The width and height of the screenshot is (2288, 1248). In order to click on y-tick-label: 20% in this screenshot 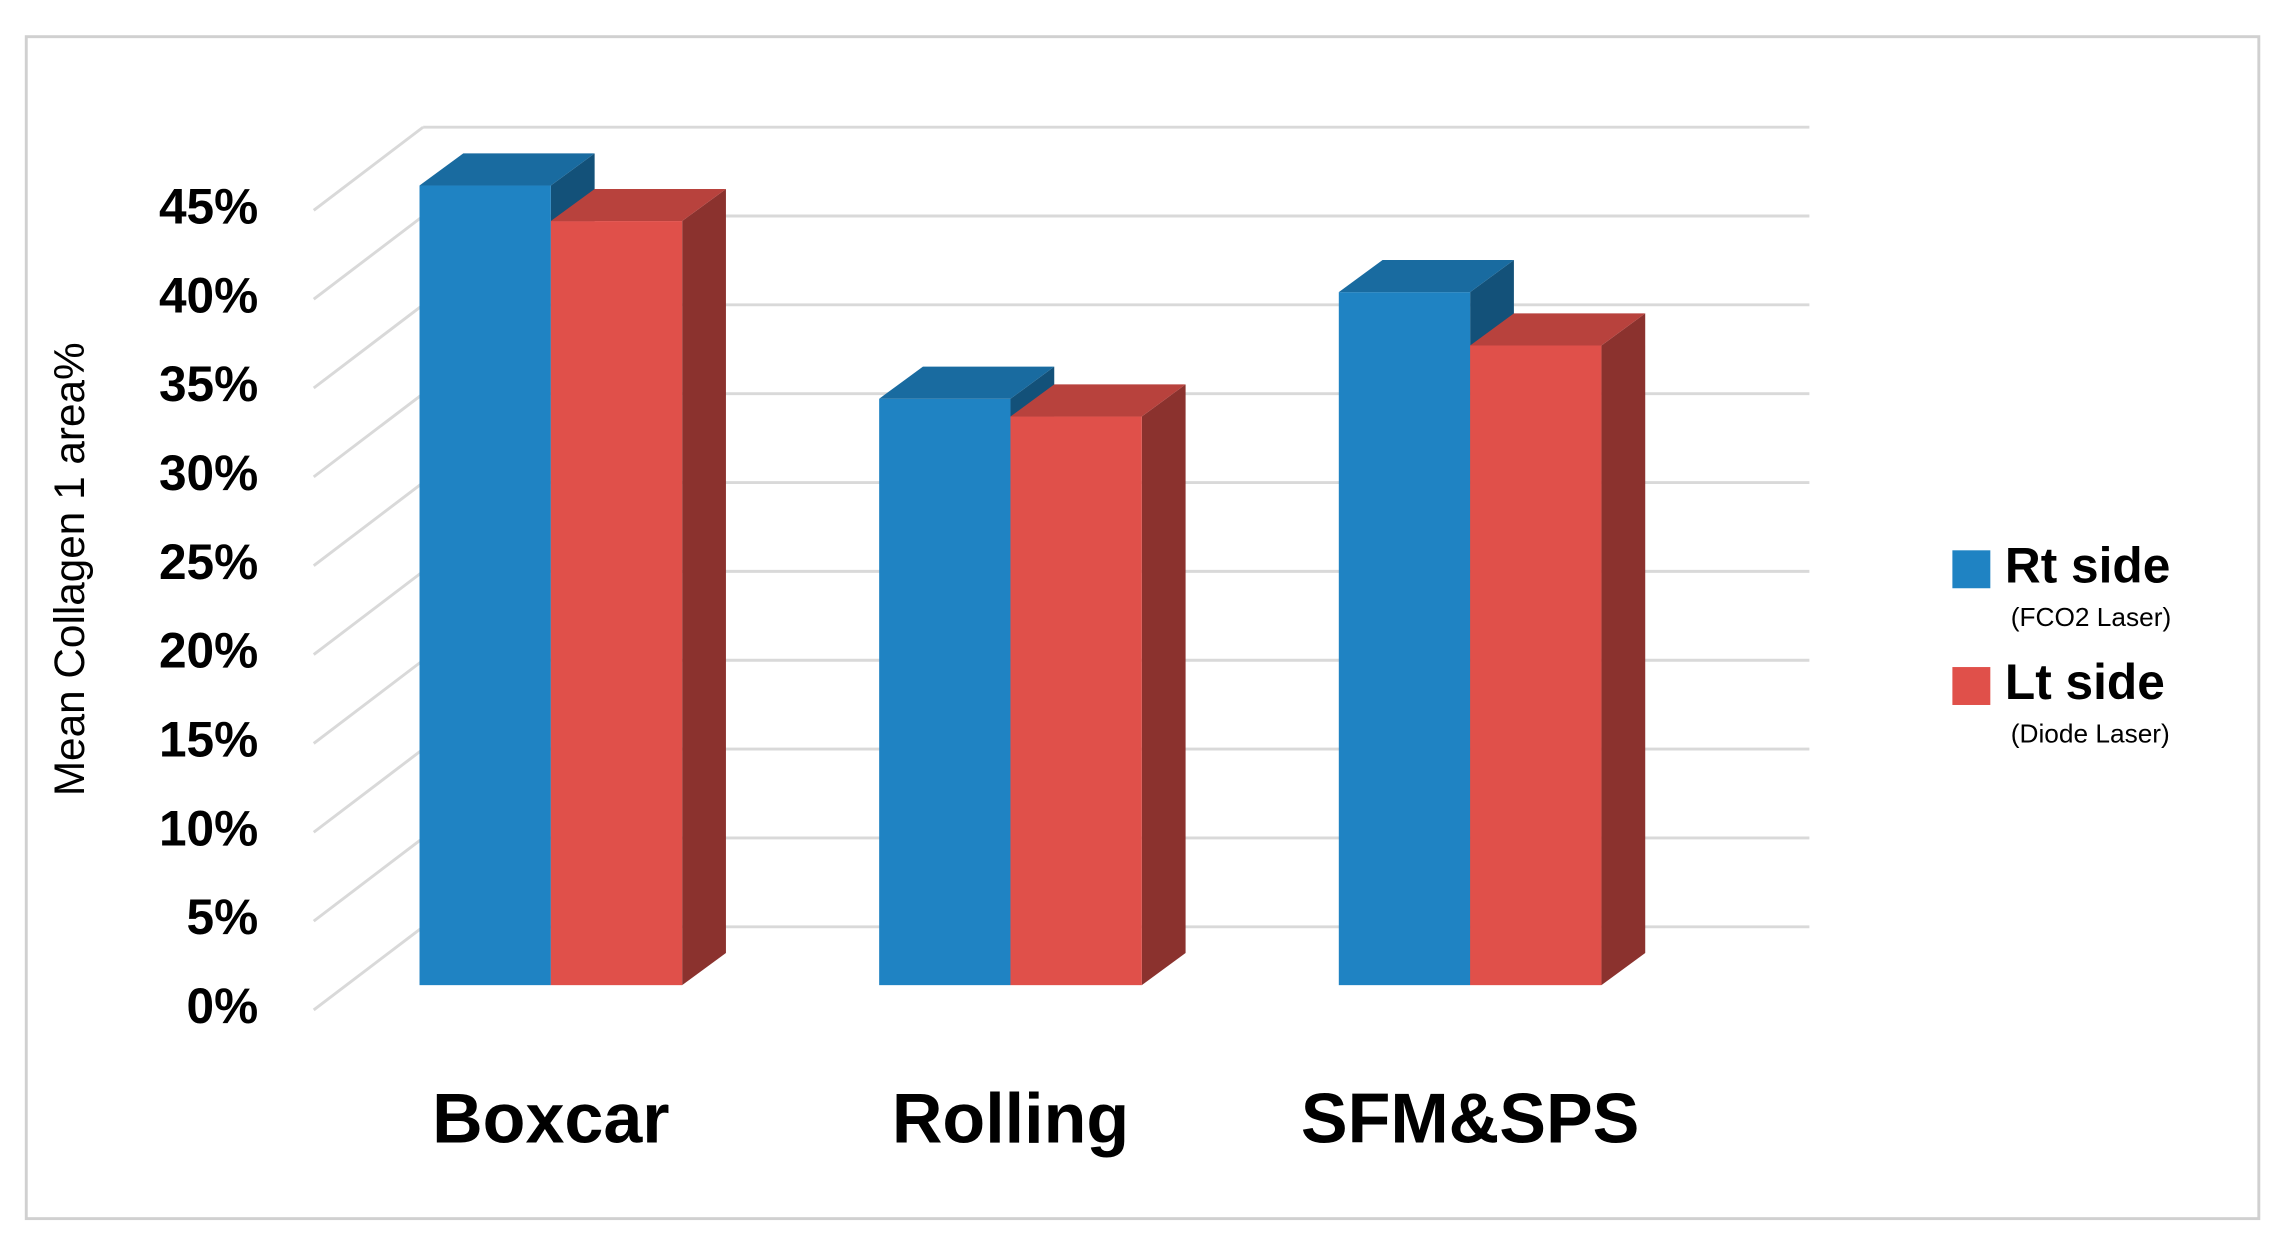, I will do `click(208, 651)`.